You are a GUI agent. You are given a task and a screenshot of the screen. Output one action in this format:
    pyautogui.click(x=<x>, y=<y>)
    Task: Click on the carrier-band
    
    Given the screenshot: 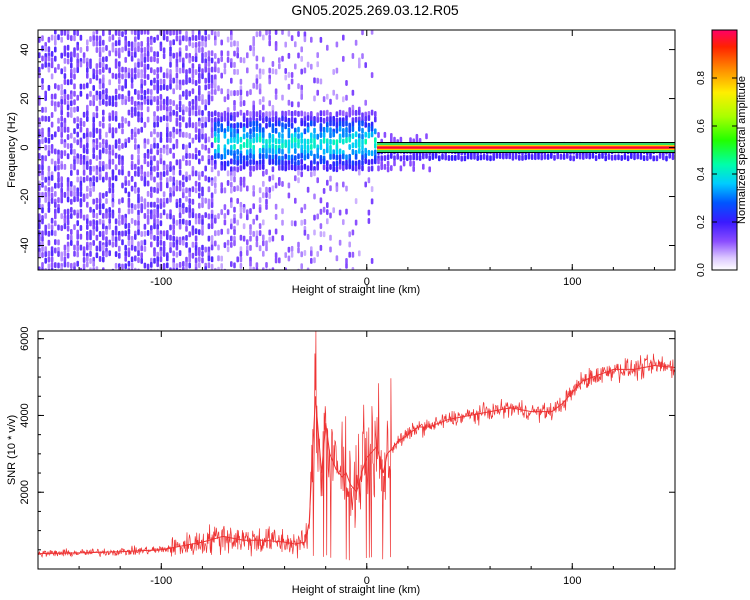 What is the action you would take?
    pyautogui.click(x=526, y=148)
    